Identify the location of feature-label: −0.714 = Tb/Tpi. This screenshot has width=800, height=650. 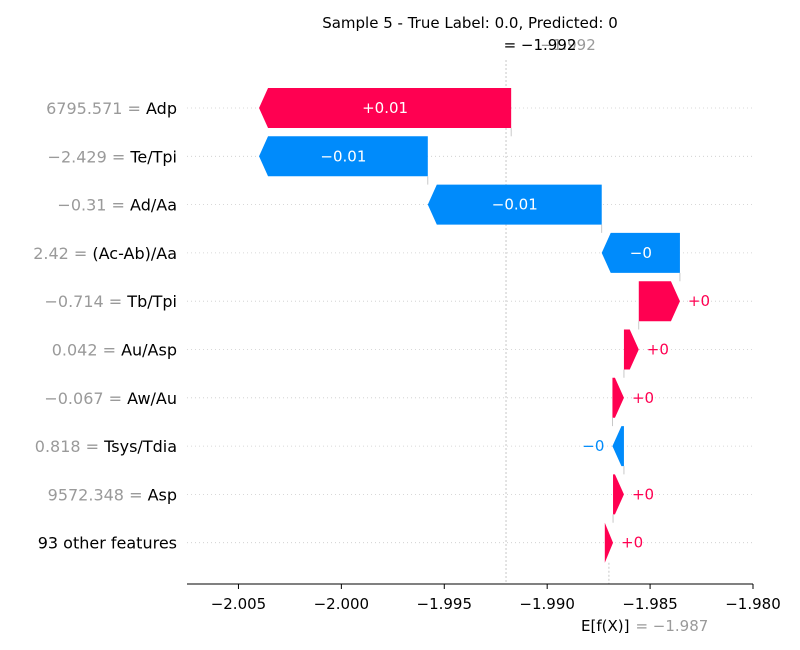
(111, 301).